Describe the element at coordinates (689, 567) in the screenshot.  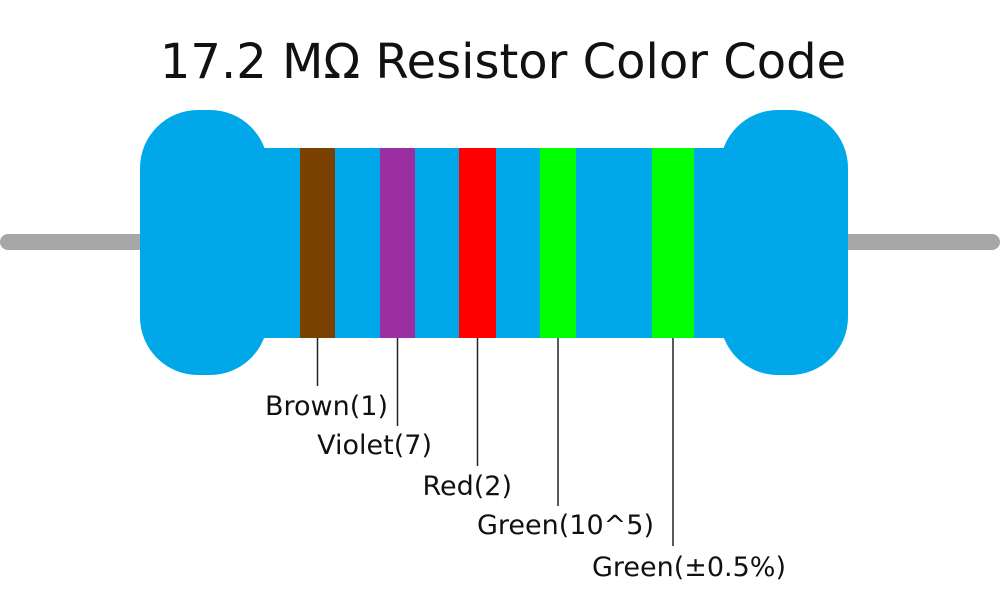
I see `band-label: Green(±0.5%)` at that location.